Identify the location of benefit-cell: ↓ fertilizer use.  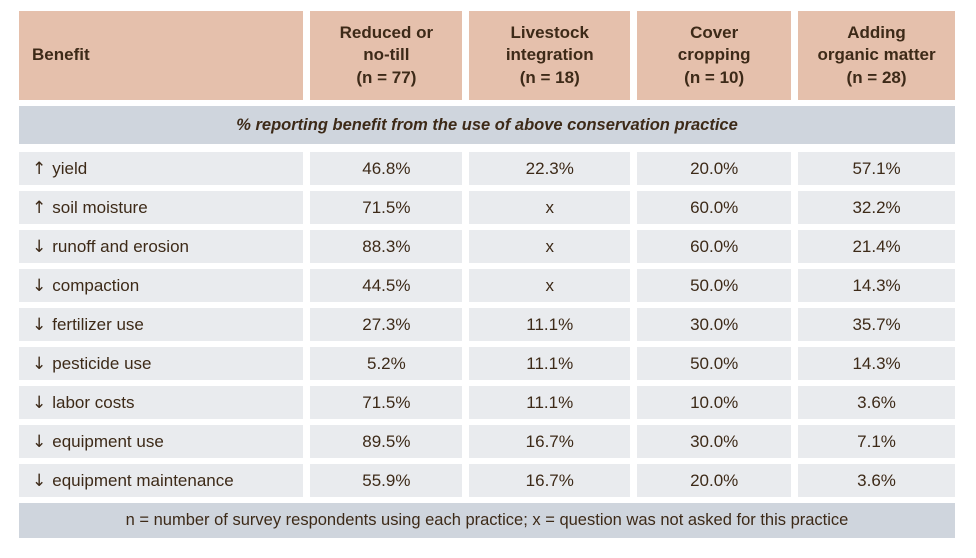
(161, 324).